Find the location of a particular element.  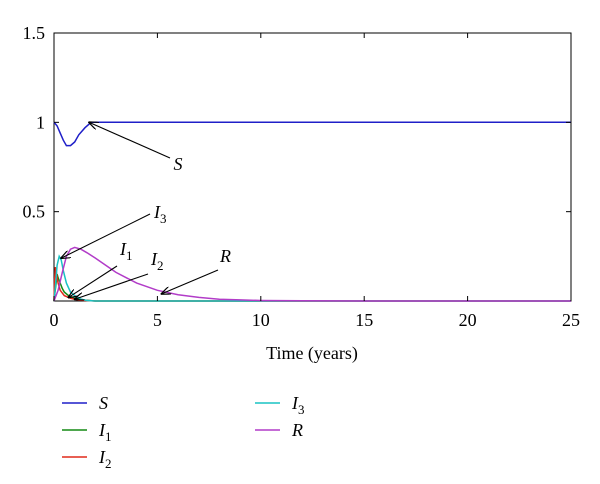

y-tick-label: 1.5 is located at coordinates (34, 33).